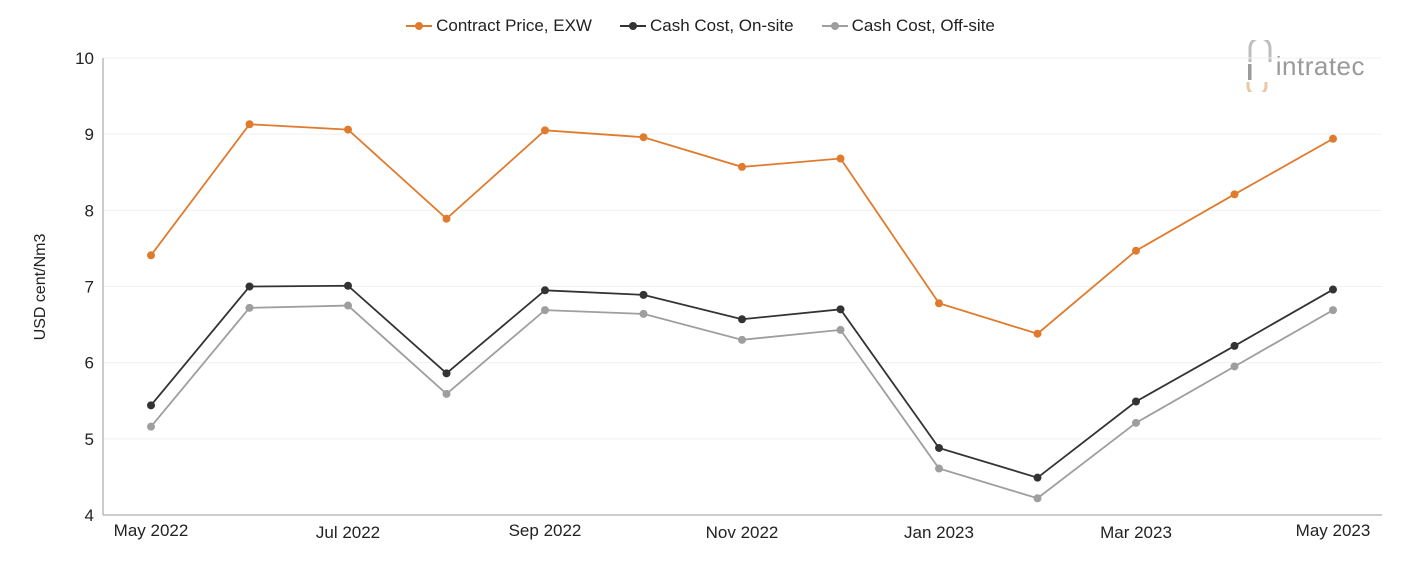 Image resolution: width=1401 pixels, height=561 pixels. I want to click on x-tick-label: Jan 2023, so click(939, 532).